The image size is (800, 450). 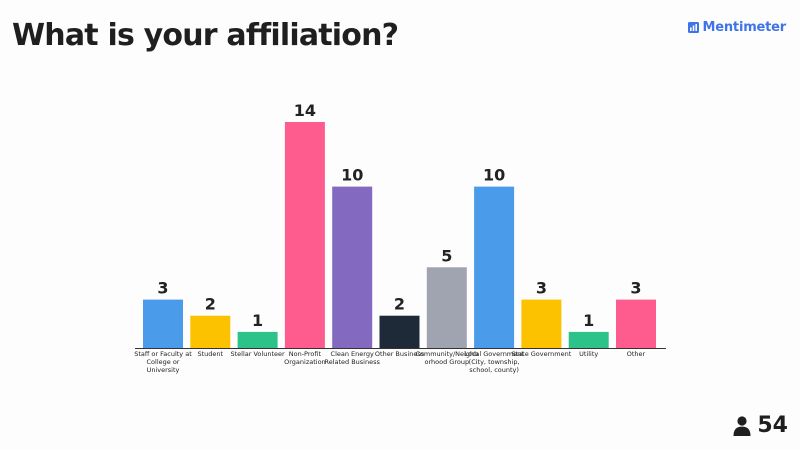 What do you see at coordinates (257, 354) in the screenshot?
I see `category-label: Stellar Volunteer` at bounding box center [257, 354].